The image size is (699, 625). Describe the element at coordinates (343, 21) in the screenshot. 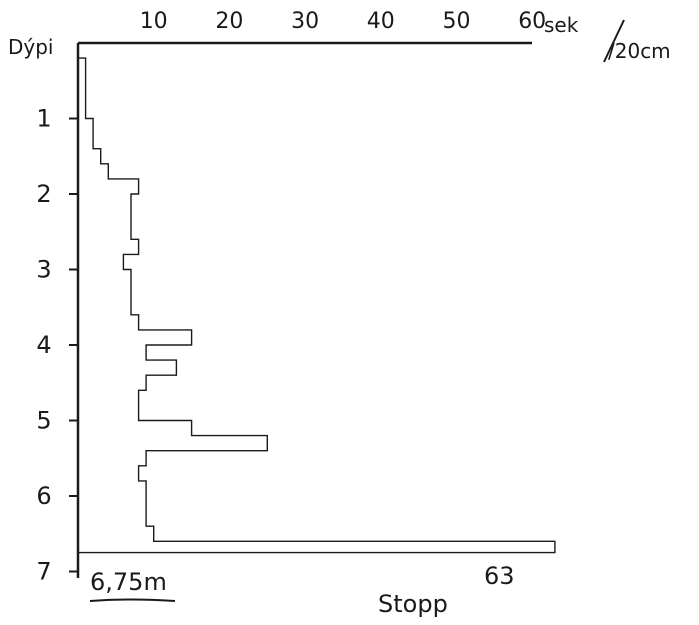

I see `x-tick-labels: 10 20 30 40 50 60` at that location.